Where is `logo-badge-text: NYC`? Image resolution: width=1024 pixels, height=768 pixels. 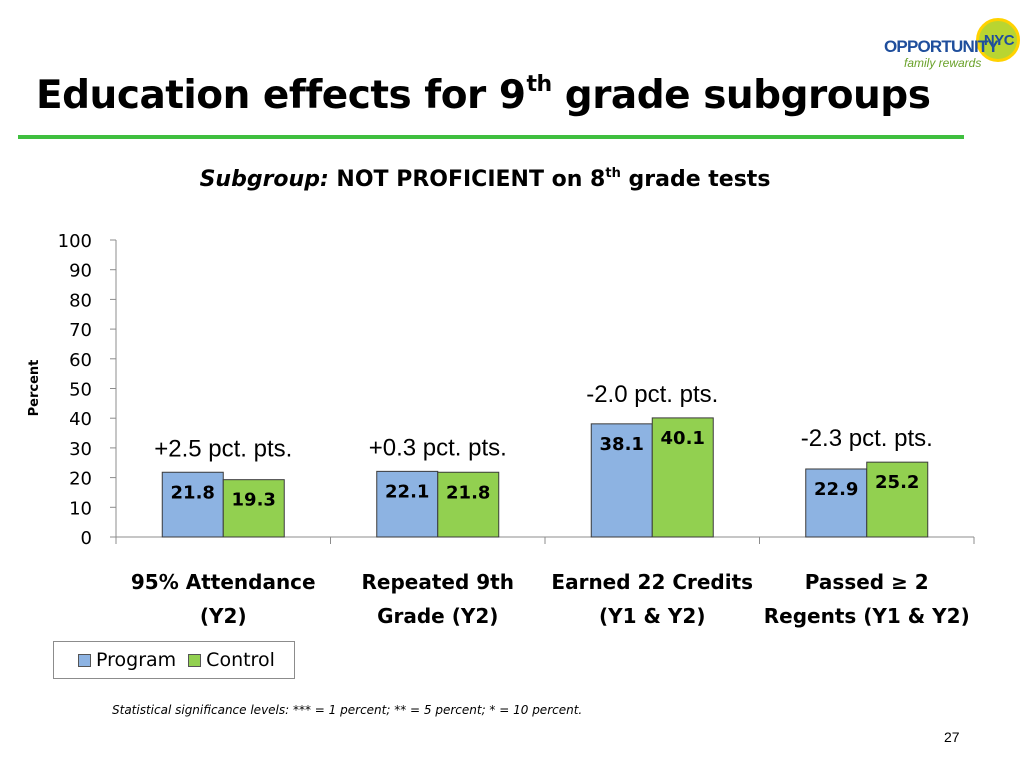
logo-badge-text: NYC is located at coordinates (999, 40).